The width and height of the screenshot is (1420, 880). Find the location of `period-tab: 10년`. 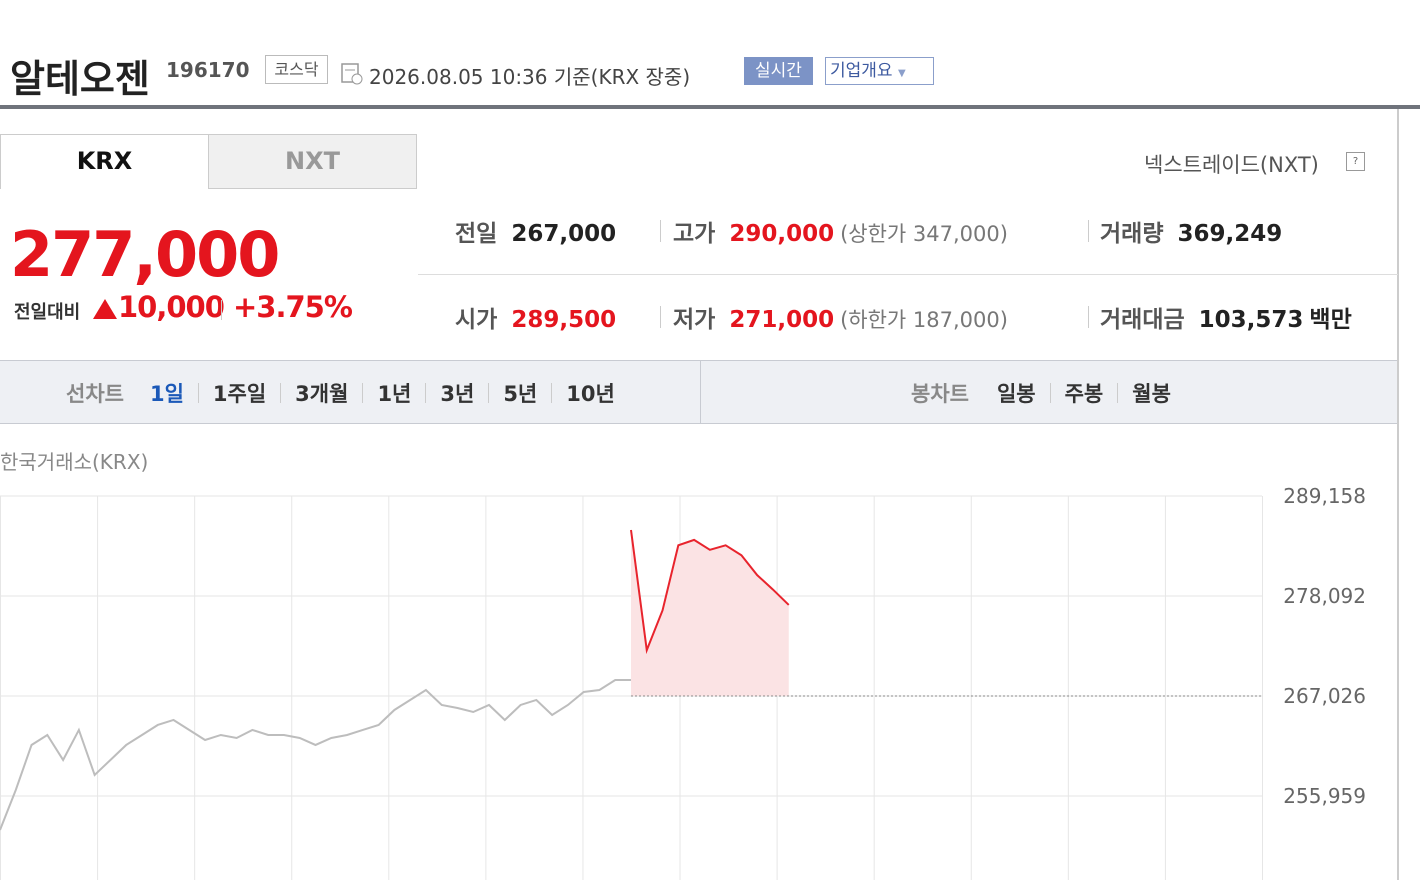

period-tab: 10년 is located at coordinates (590, 394).